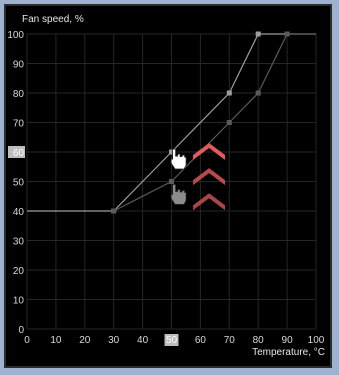  I want to click on x-tick-label-70: 70, so click(230, 340).